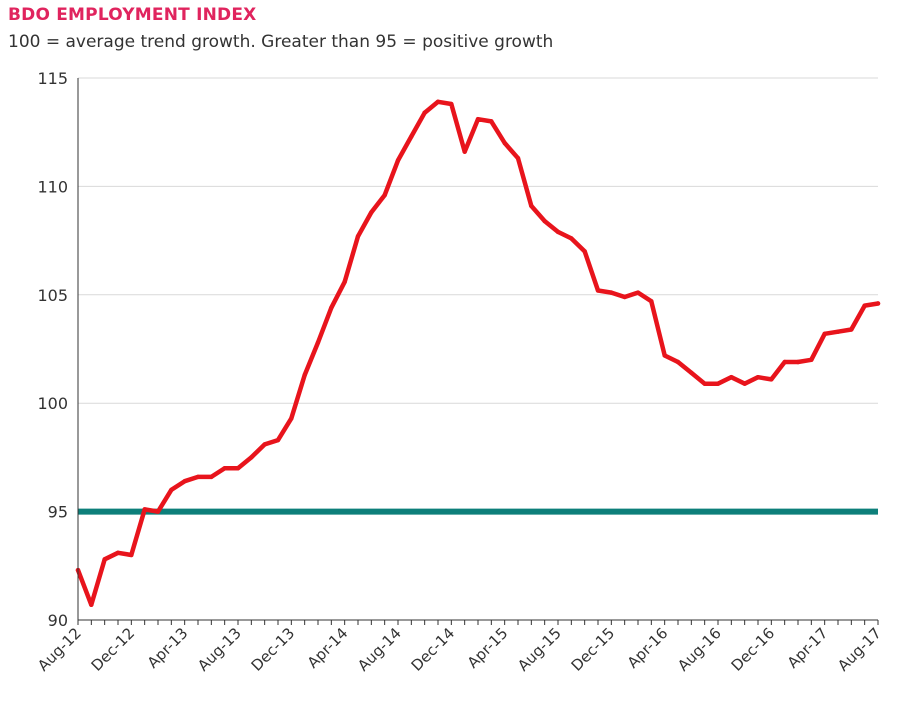  What do you see at coordinates (433, 649) in the screenshot?
I see `x-tick-label: Dec-14` at bounding box center [433, 649].